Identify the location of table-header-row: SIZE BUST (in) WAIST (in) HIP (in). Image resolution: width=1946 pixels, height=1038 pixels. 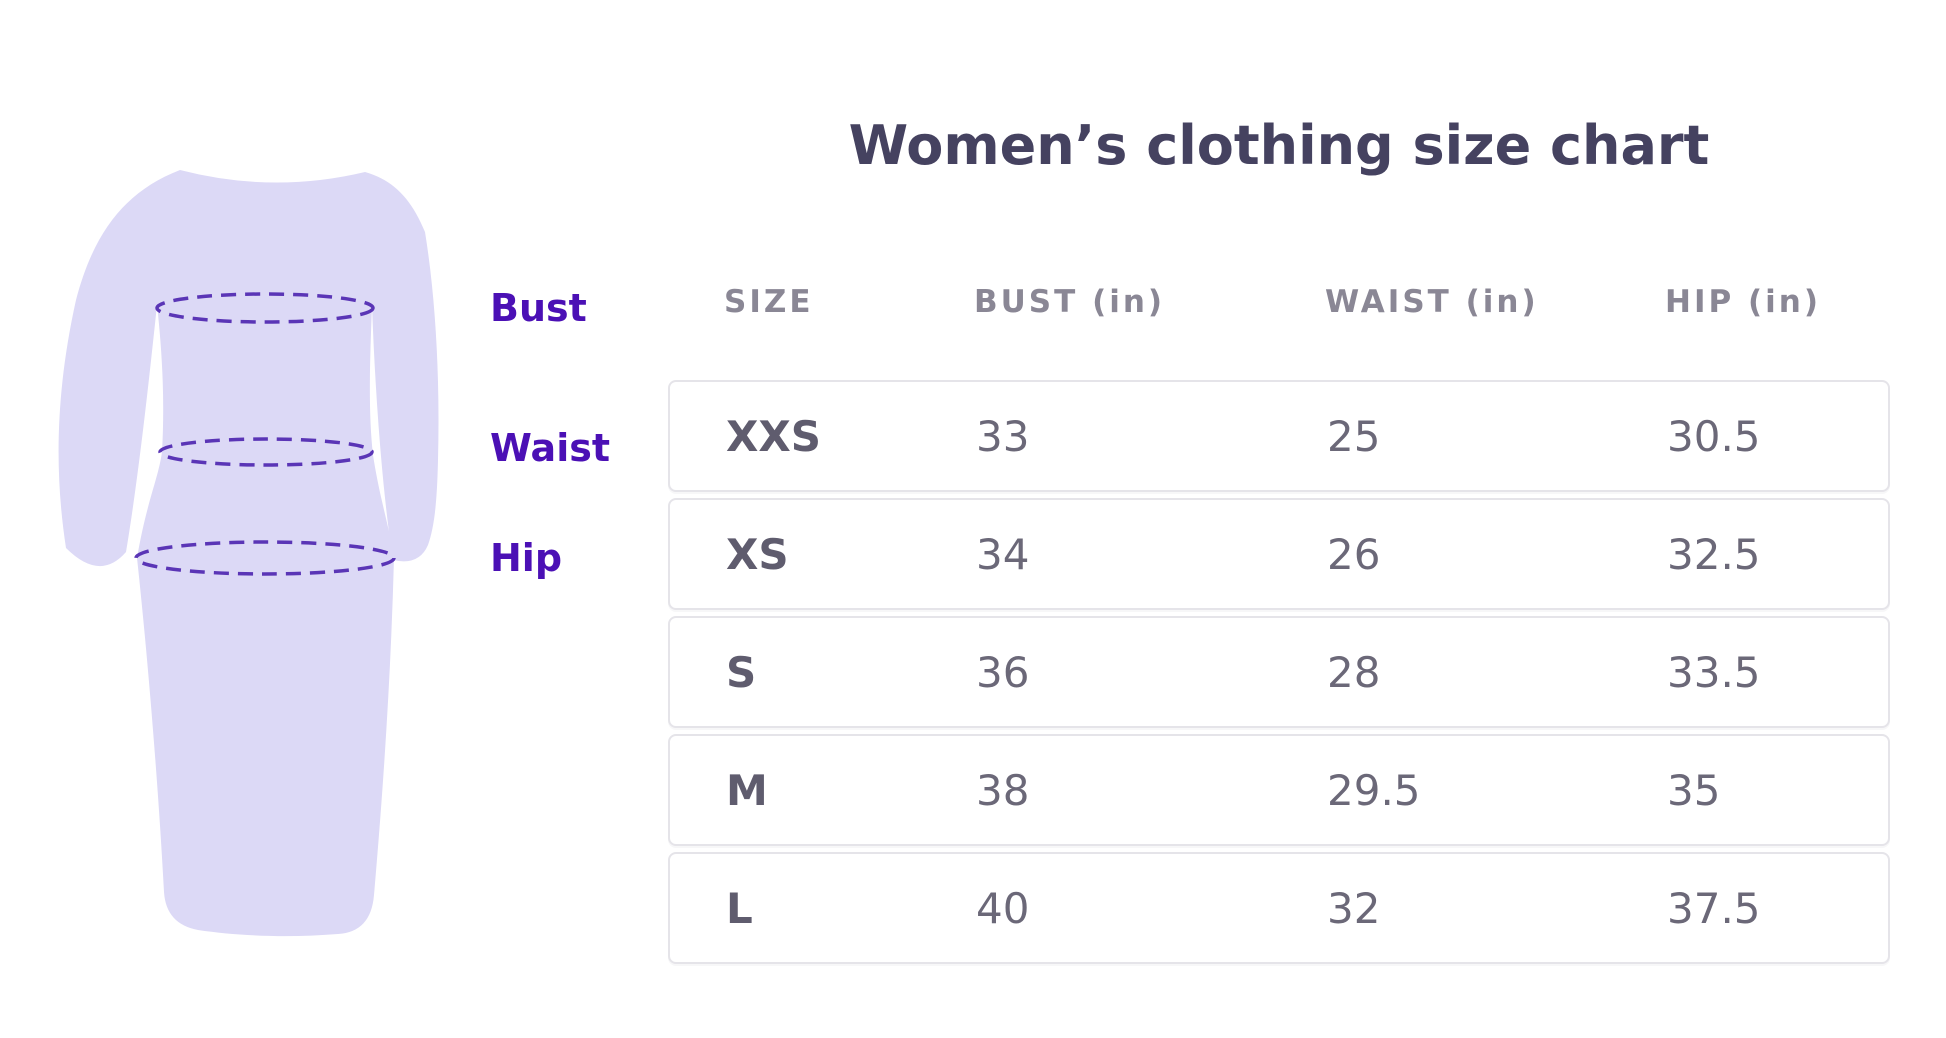
(1279, 302).